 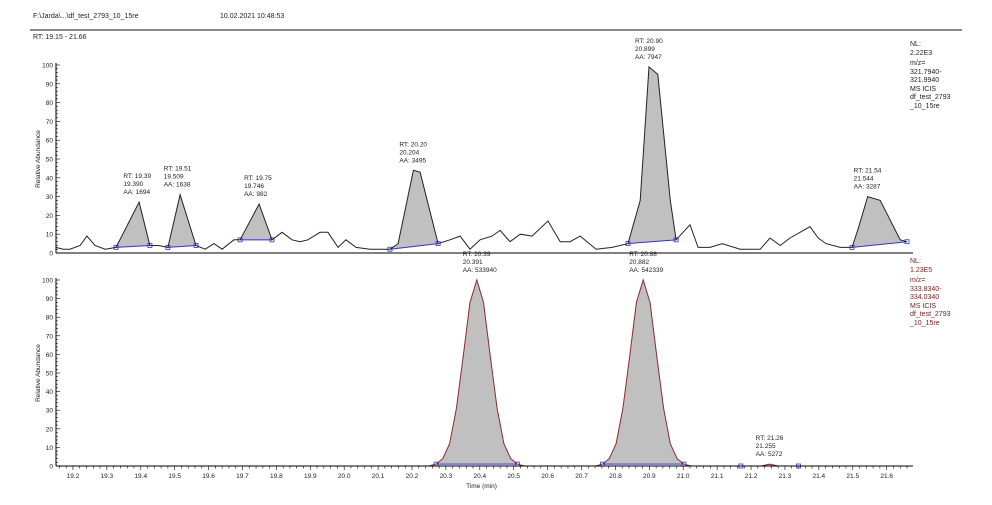 What do you see at coordinates (480, 270) in the screenshot?
I see `peak-label: AA: 533940` at bounding box center [480, 270].